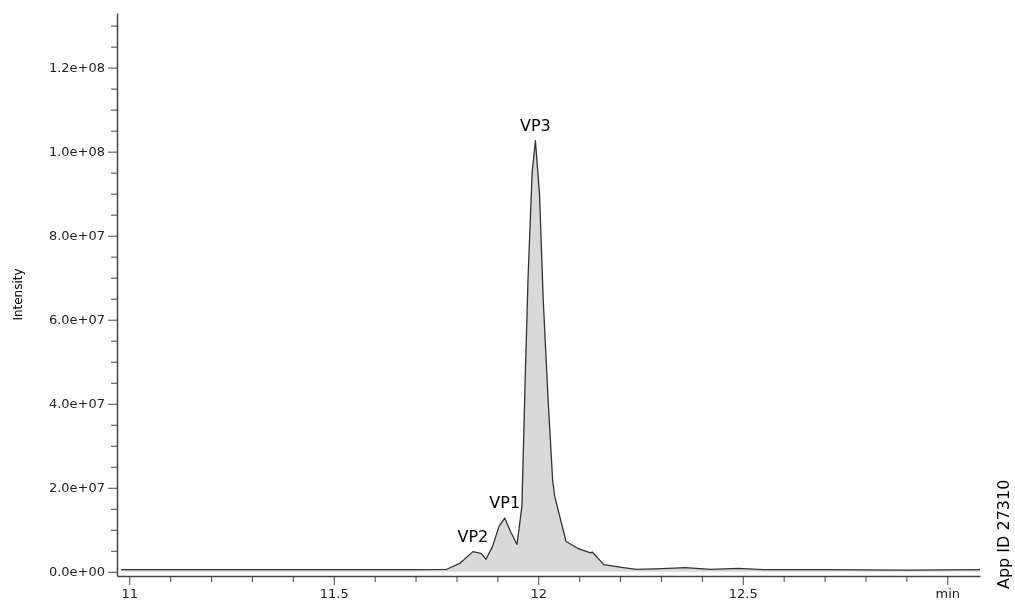 This screenshot has height=609, width=1015. Describe the element at coordinates (743, 594) in the screenshot. I see `x-tick-label: 12.5` at that location.